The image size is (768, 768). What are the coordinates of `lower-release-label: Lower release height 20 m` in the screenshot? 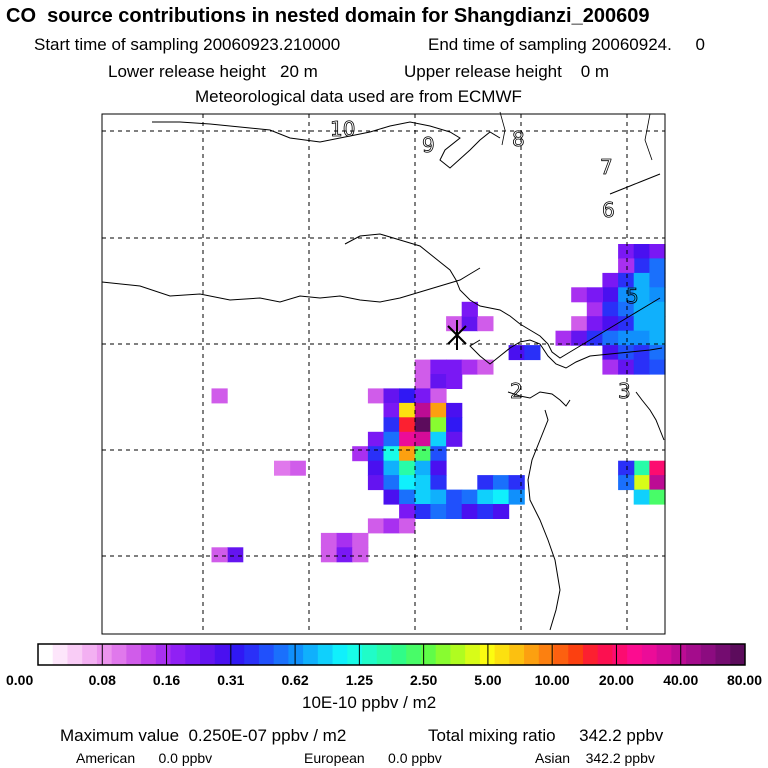 It's located at (213, 71).